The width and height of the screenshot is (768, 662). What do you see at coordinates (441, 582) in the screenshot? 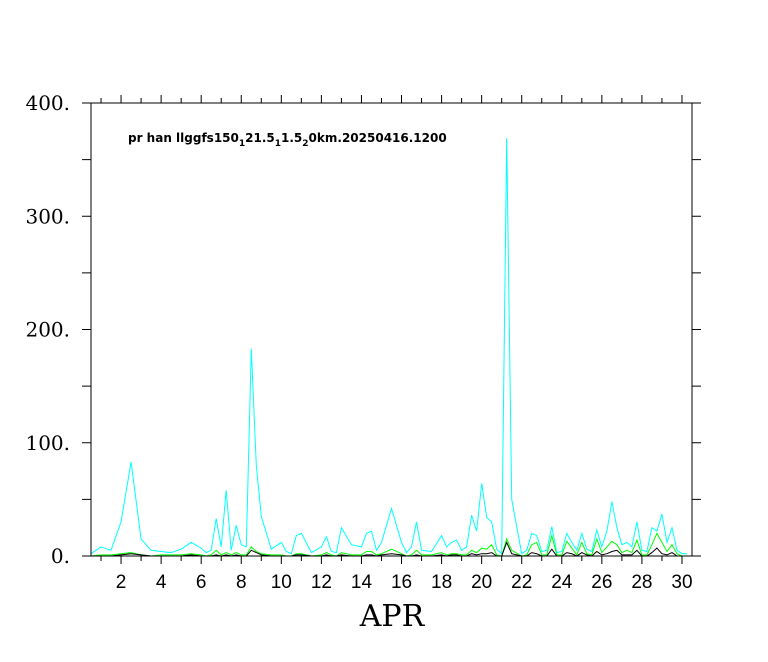
I see `x-tick-label: 18` at bounding box center [441, 582].